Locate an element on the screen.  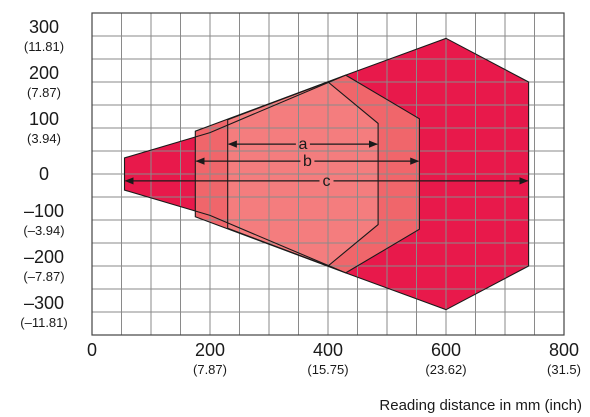
y-tick-sublabel: (11.81) is located at coordinates (44, 46).